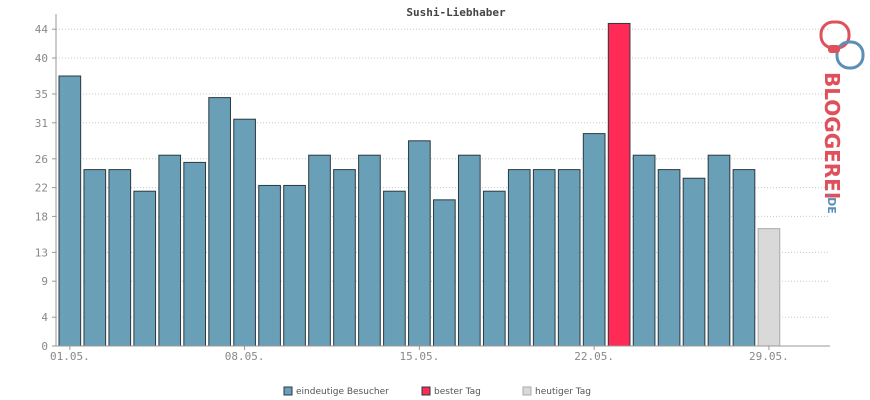 This screenshot has width=870, height=400. I want to click on y-tick-label: 35, so click(41, 94).